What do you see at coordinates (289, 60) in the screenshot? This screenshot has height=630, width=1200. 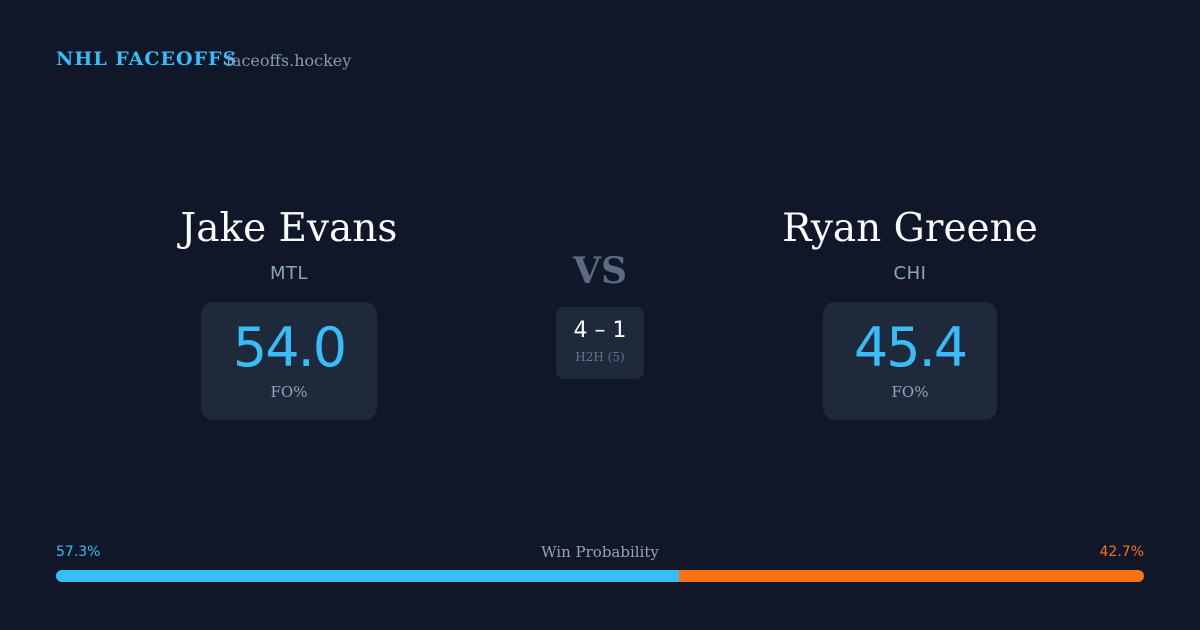 I see `site-name: faceoffs.hockey` at bounding box center [289, 60].